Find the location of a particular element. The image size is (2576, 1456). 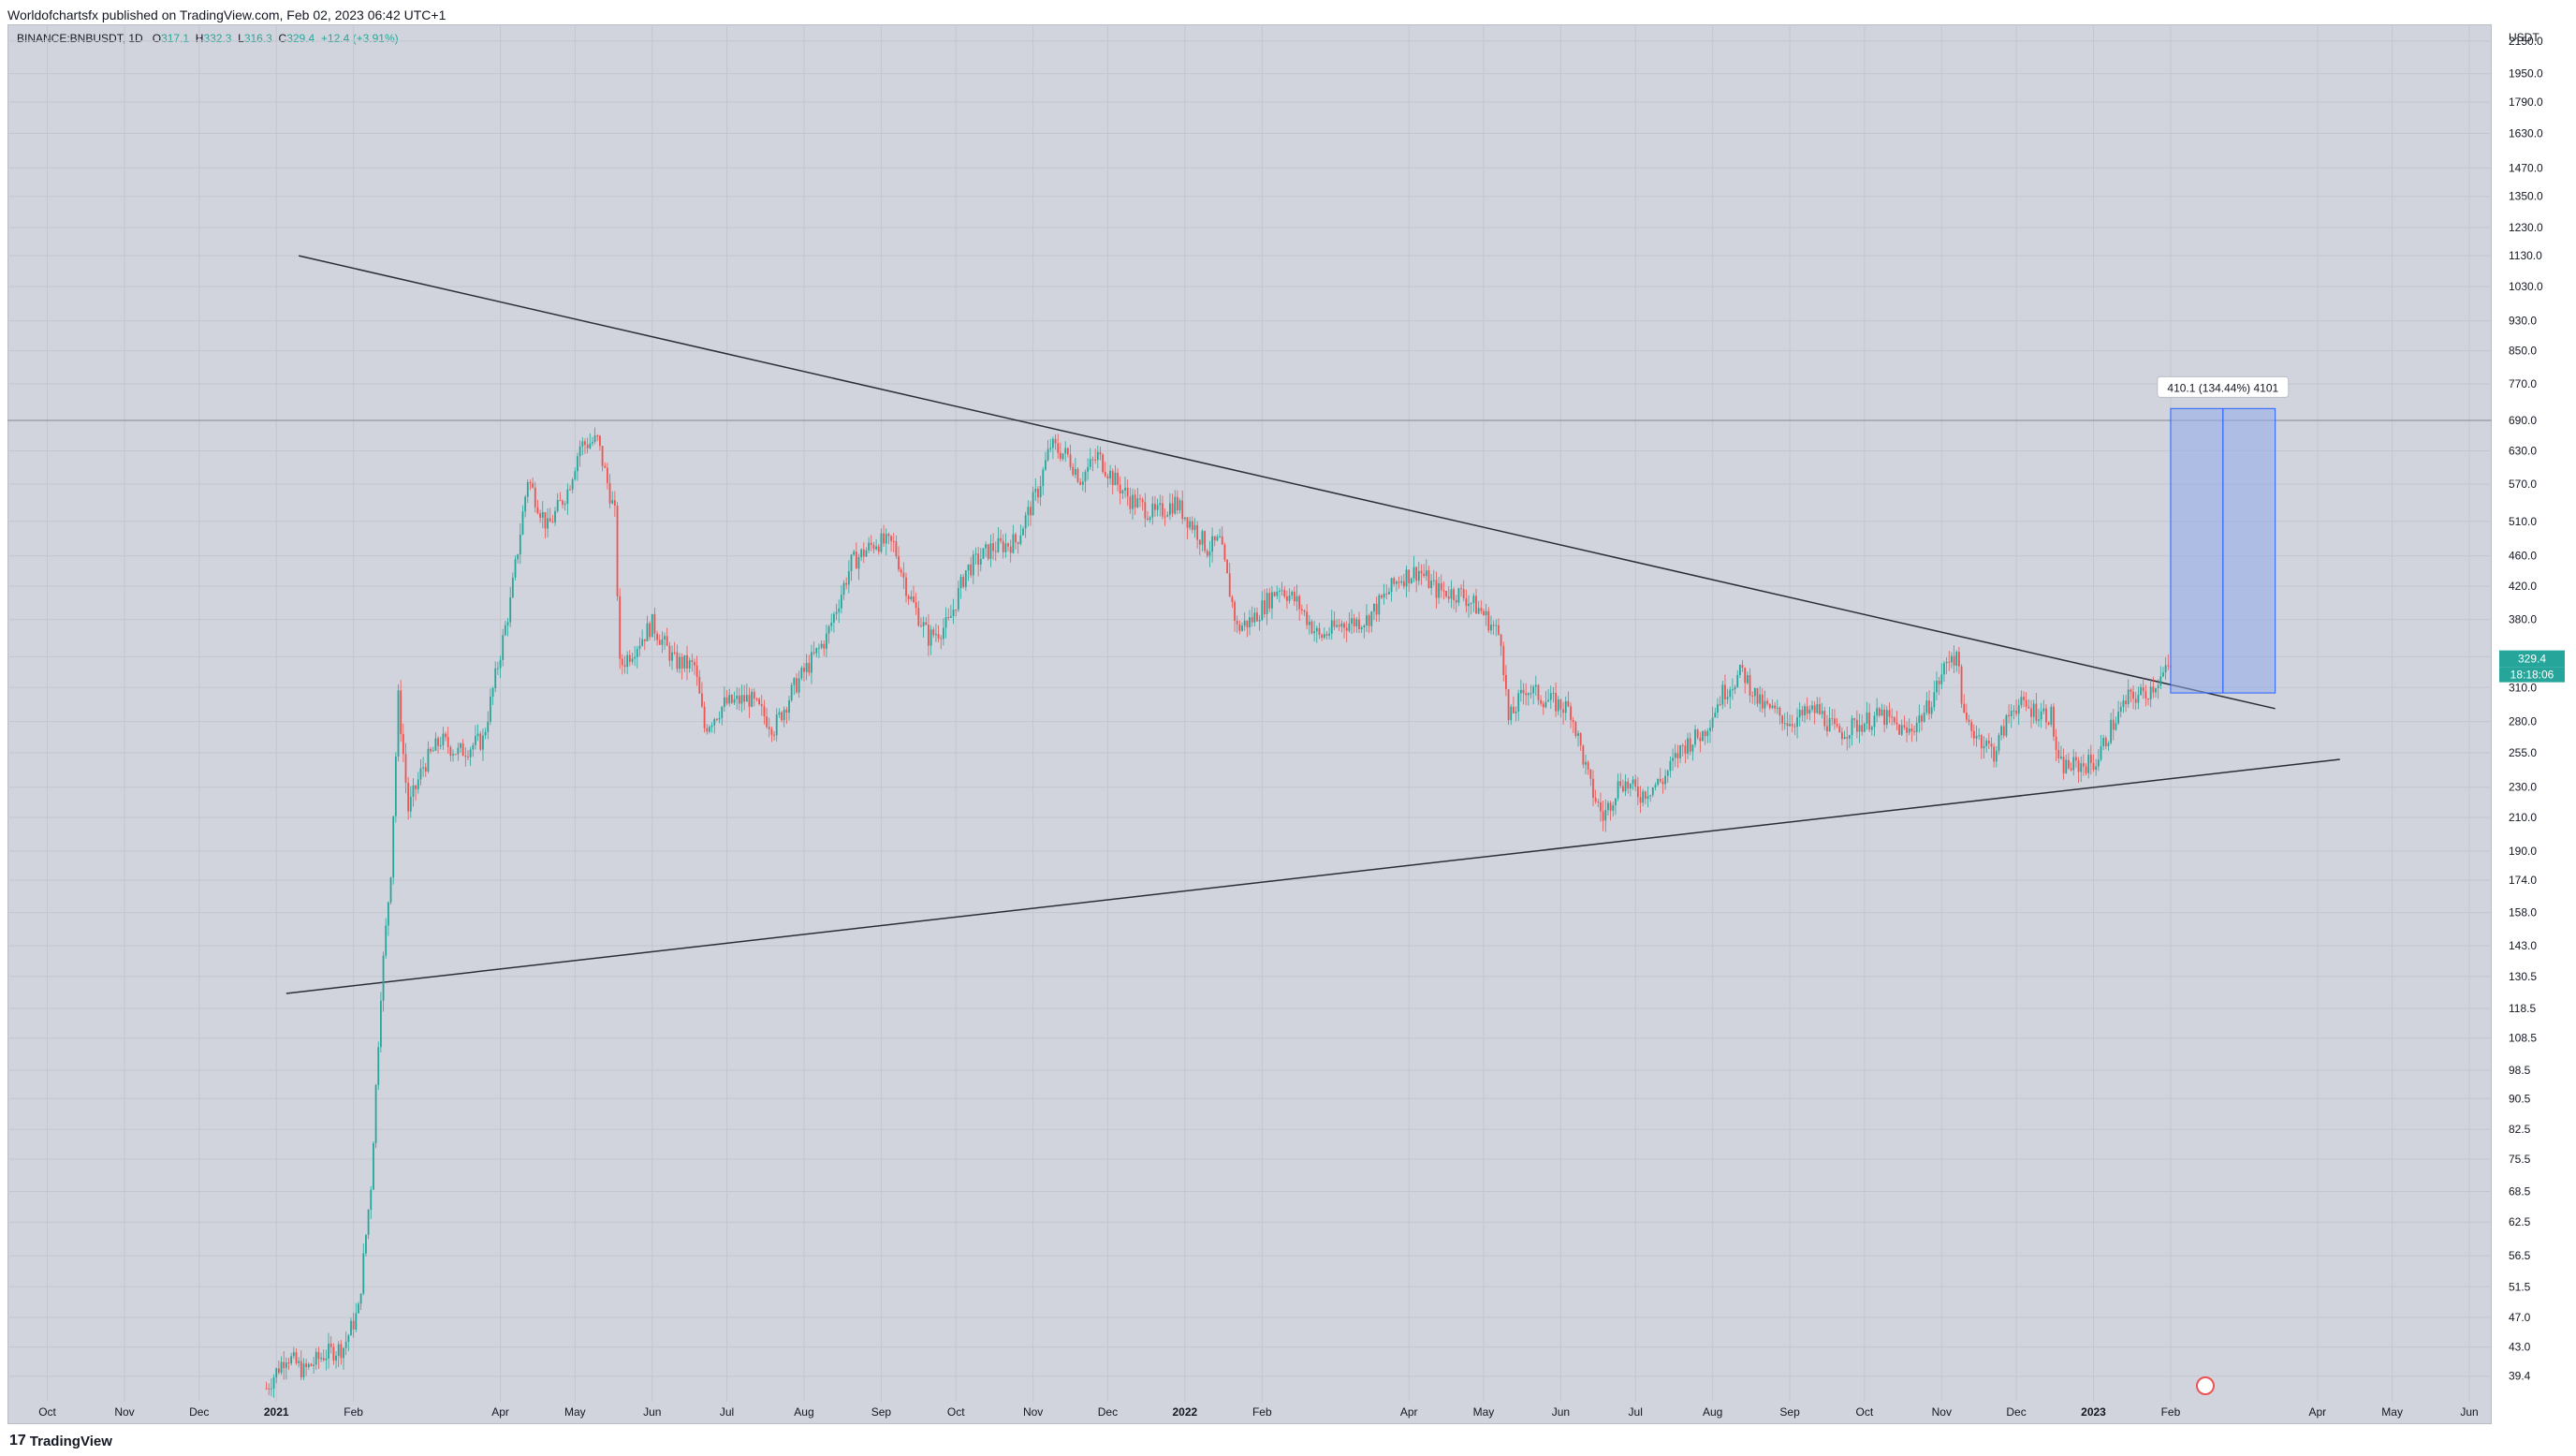

tradingview-logo-text: TradingView is located at coordinates (70, 1441).